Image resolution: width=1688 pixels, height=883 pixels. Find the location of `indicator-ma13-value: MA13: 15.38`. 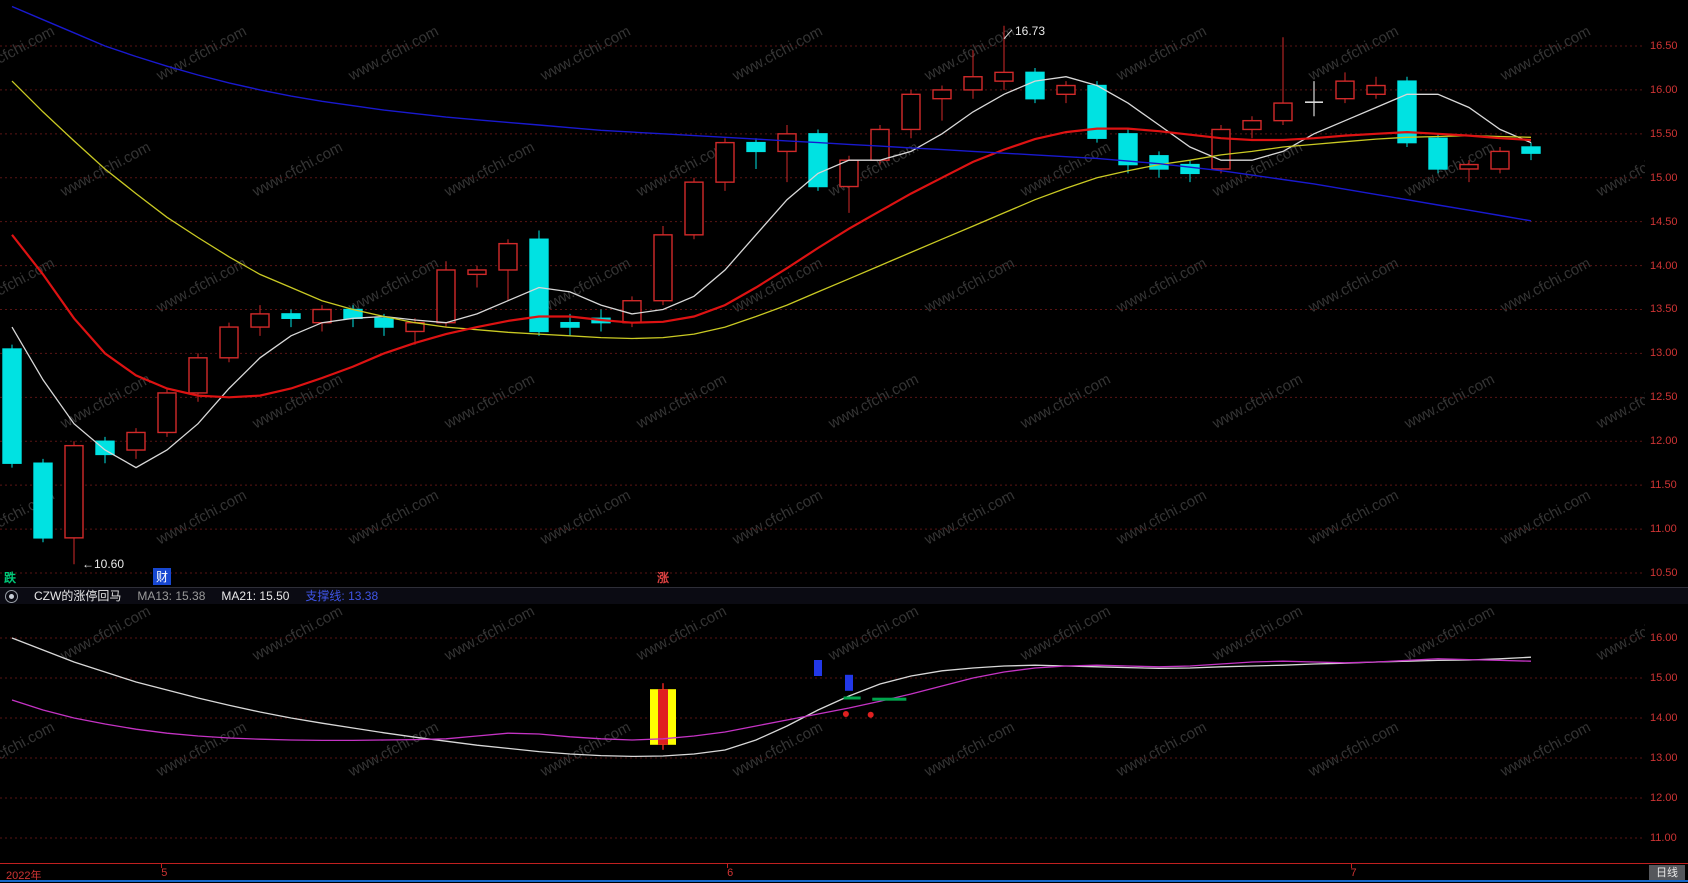

indicator-ma13-value: MA13: 15.38 is located at coordinates (171, 595).